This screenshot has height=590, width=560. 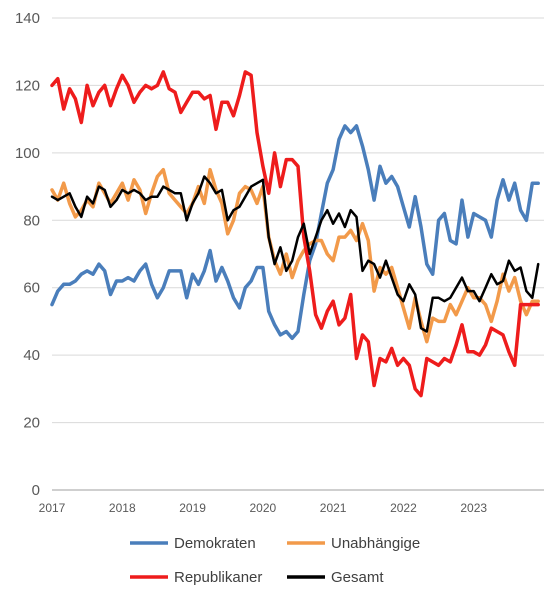 What do you see at coordinates (31, 423) in the screenshot?
I see `y-tick-label: 20` at bounding box center [31, 423].